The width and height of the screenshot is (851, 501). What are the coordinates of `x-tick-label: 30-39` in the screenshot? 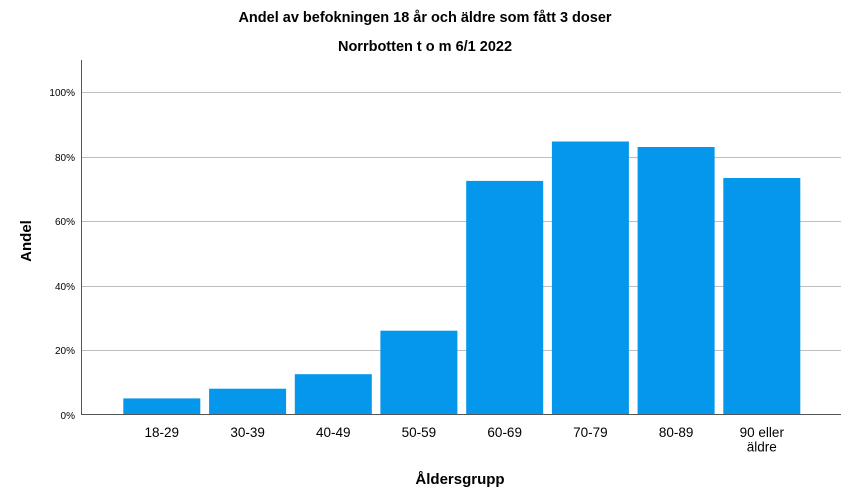 It's located at (247, 432).